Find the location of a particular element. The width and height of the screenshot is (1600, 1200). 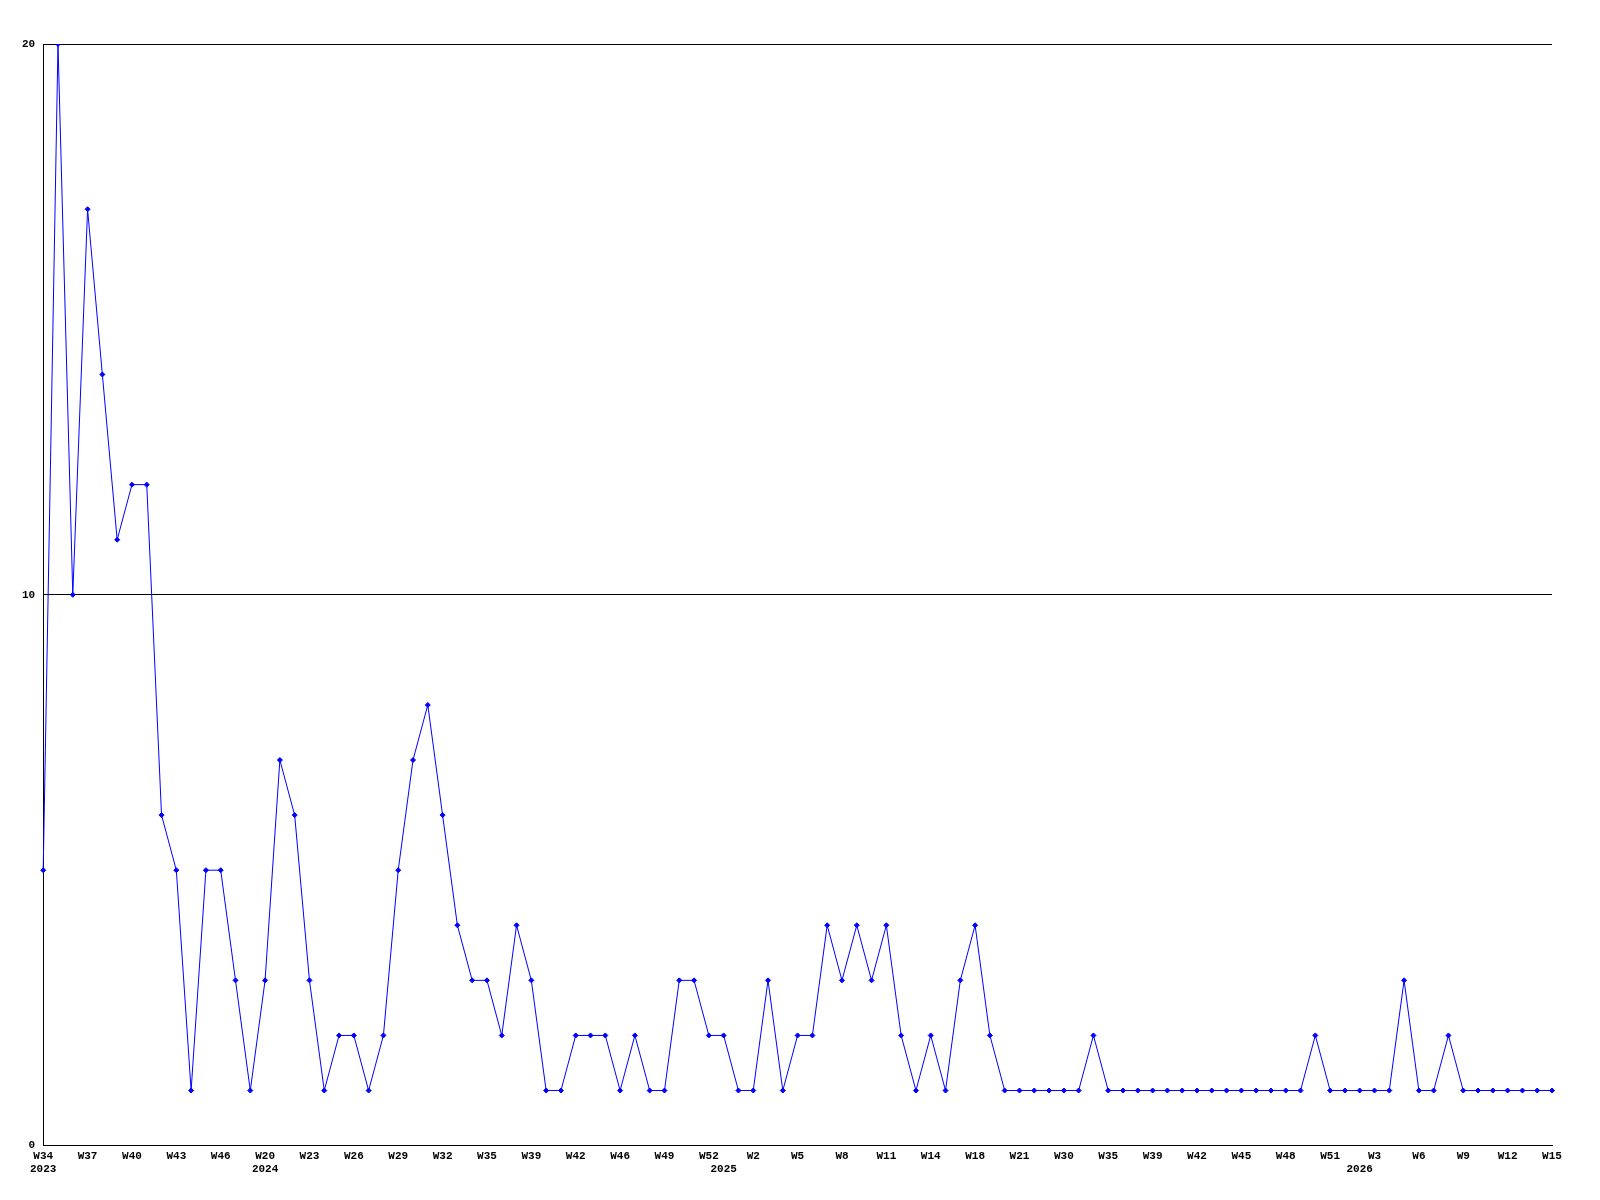

x-tick-label: W48 is located at coordinates (1286, 1155).